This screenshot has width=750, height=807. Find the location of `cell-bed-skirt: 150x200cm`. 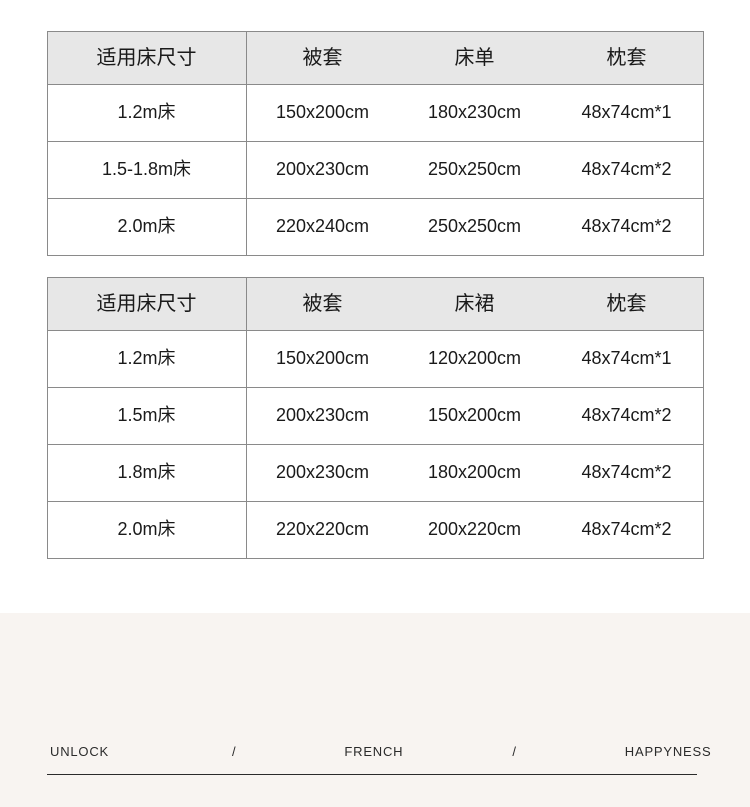

cell-bed-skirt: 150x200cm is located at coordinates (474, 416).